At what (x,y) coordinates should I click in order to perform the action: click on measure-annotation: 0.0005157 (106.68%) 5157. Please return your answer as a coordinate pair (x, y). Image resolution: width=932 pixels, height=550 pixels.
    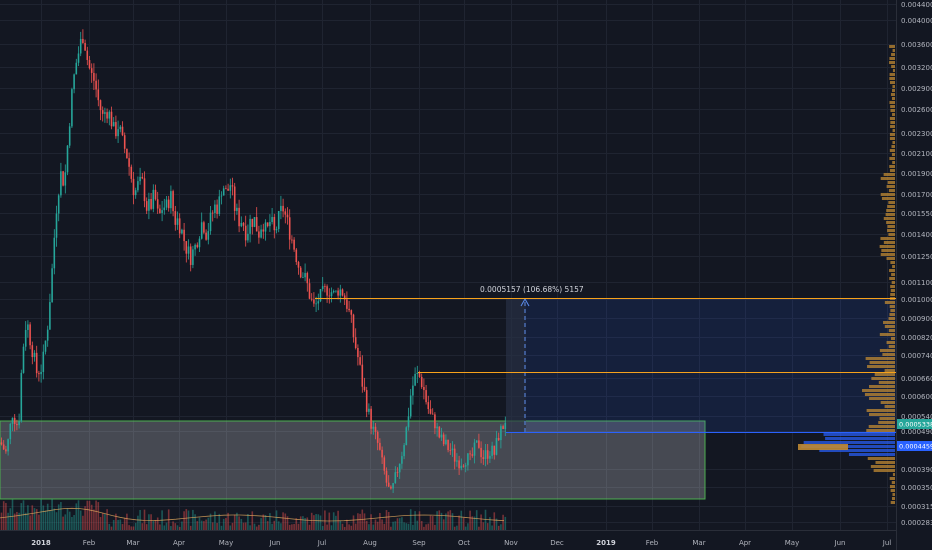
    Looking at the image, I should click on (532, 289).